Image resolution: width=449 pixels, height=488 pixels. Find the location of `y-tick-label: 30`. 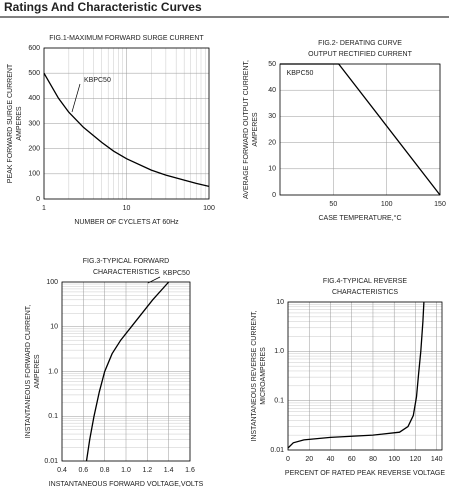

y-tick-label: 30 is located at coordinates (272, 116).